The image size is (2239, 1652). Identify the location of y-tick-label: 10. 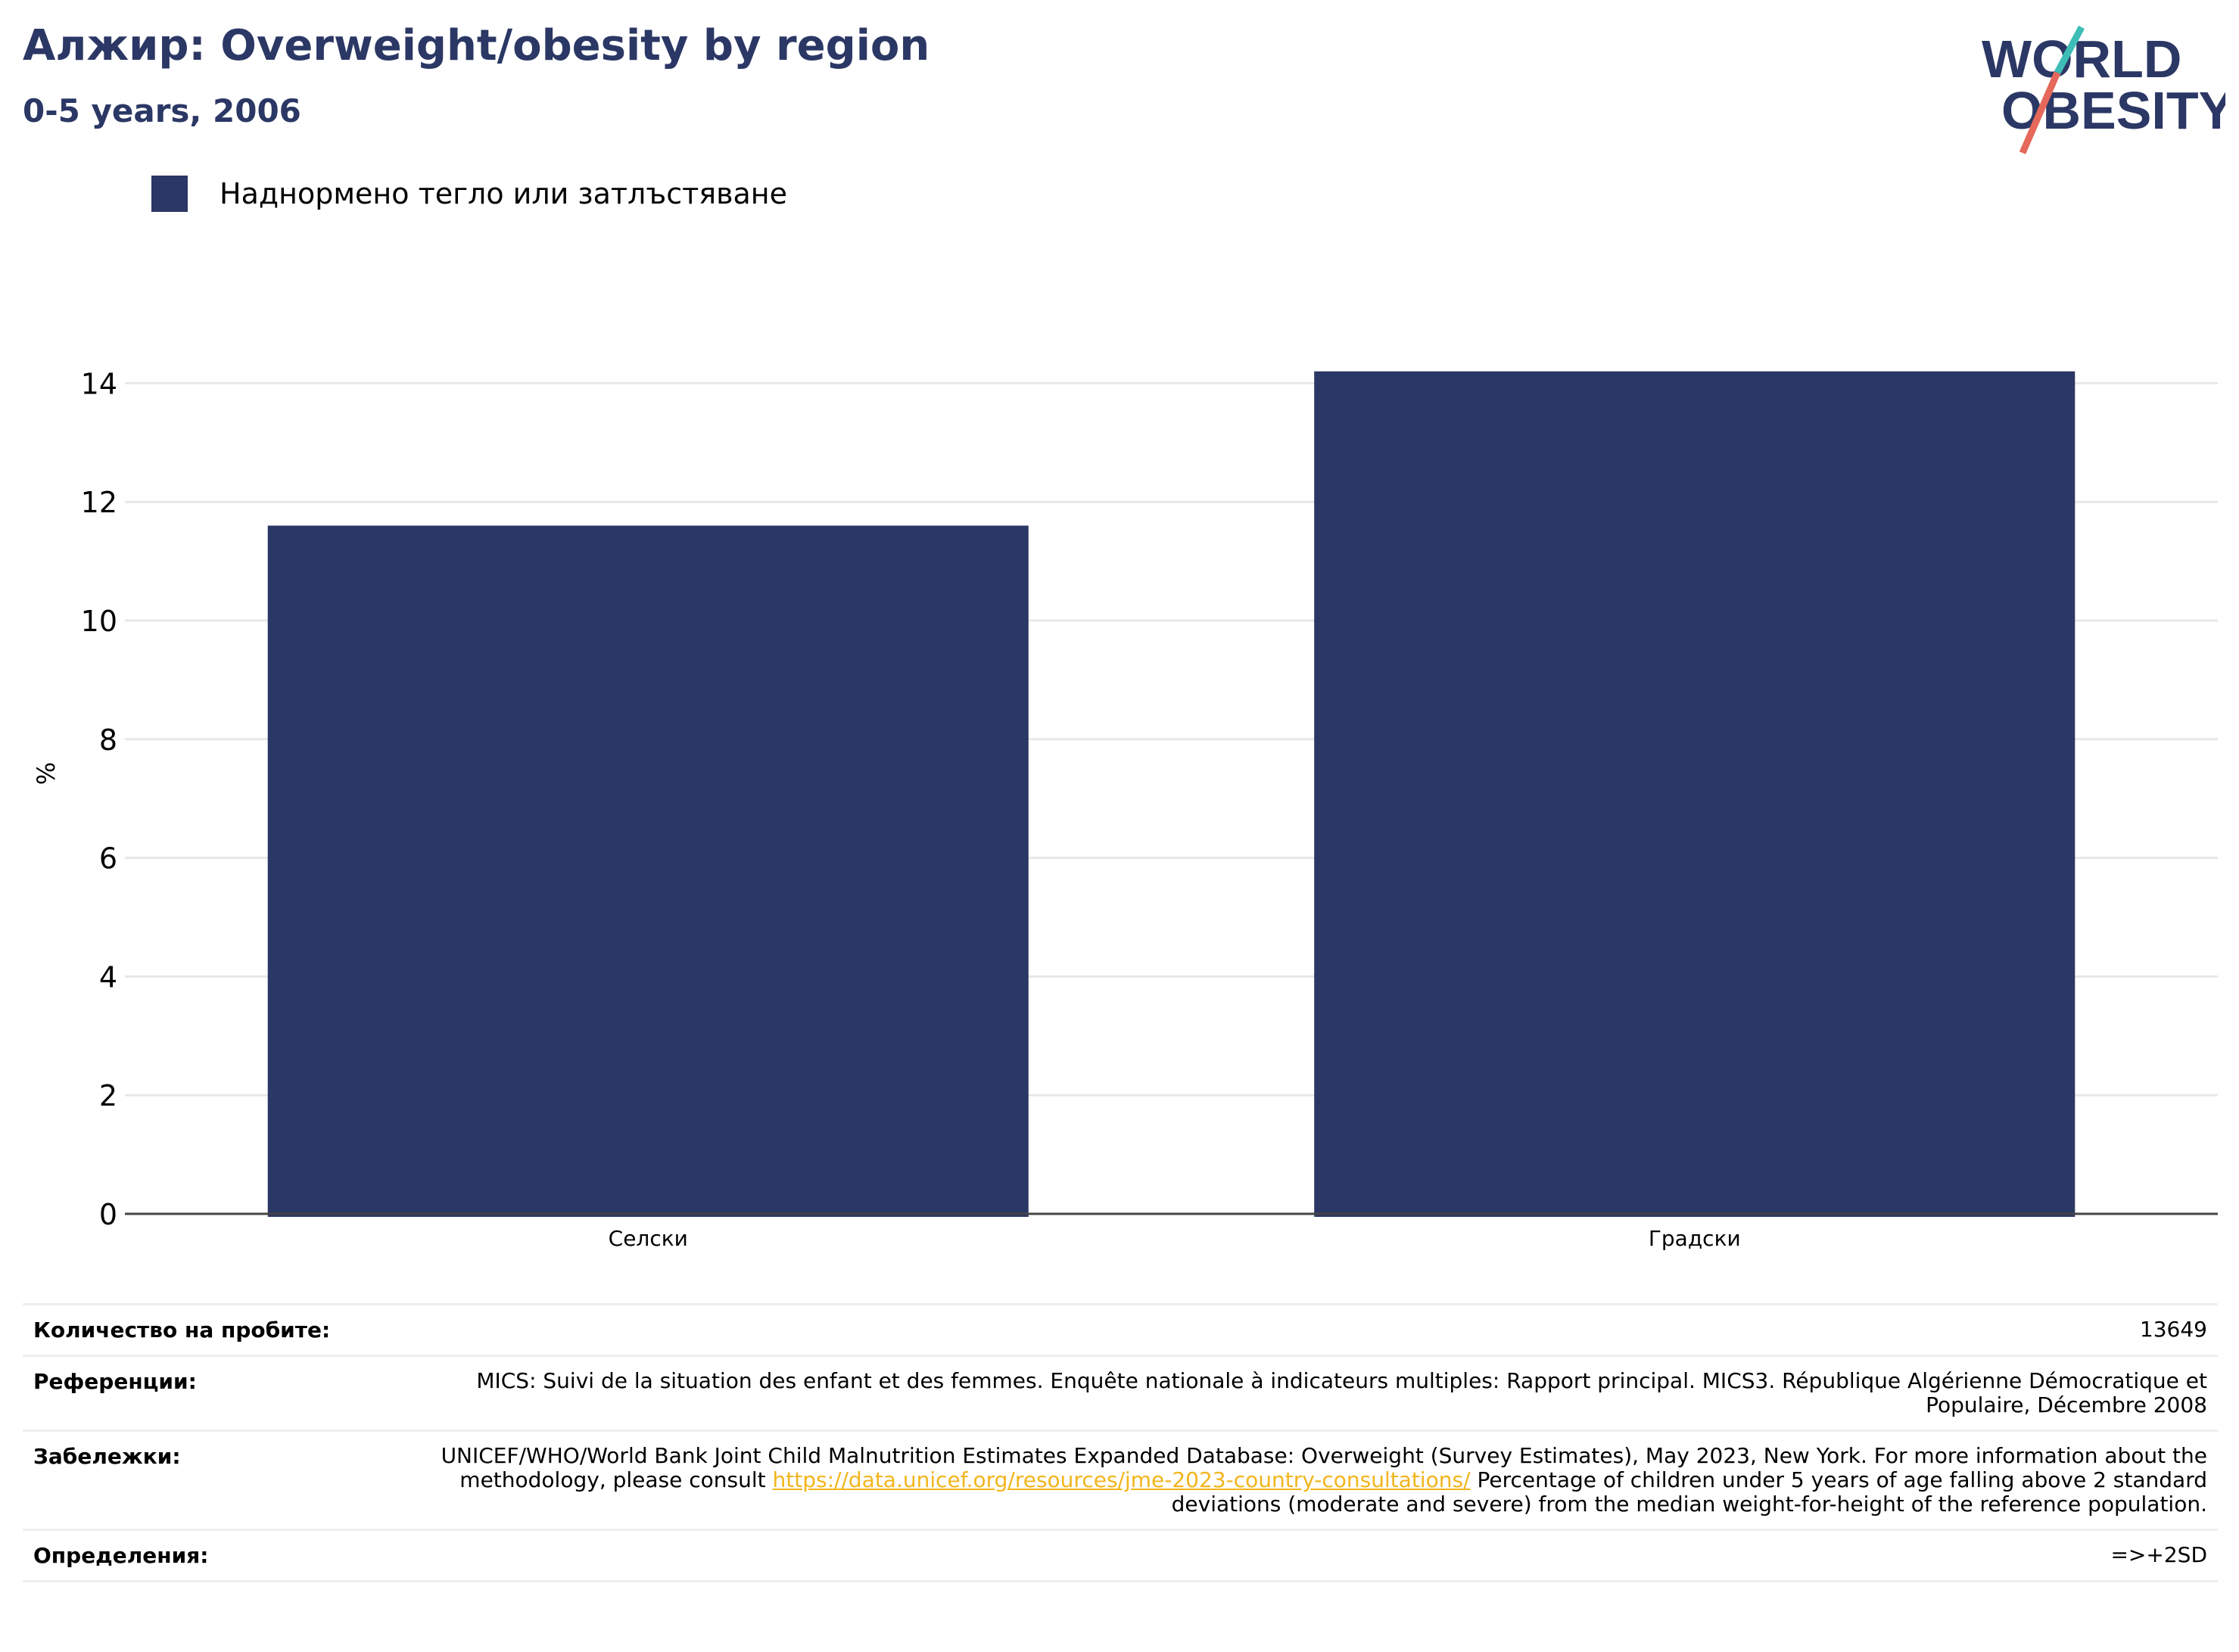
(99, 621).